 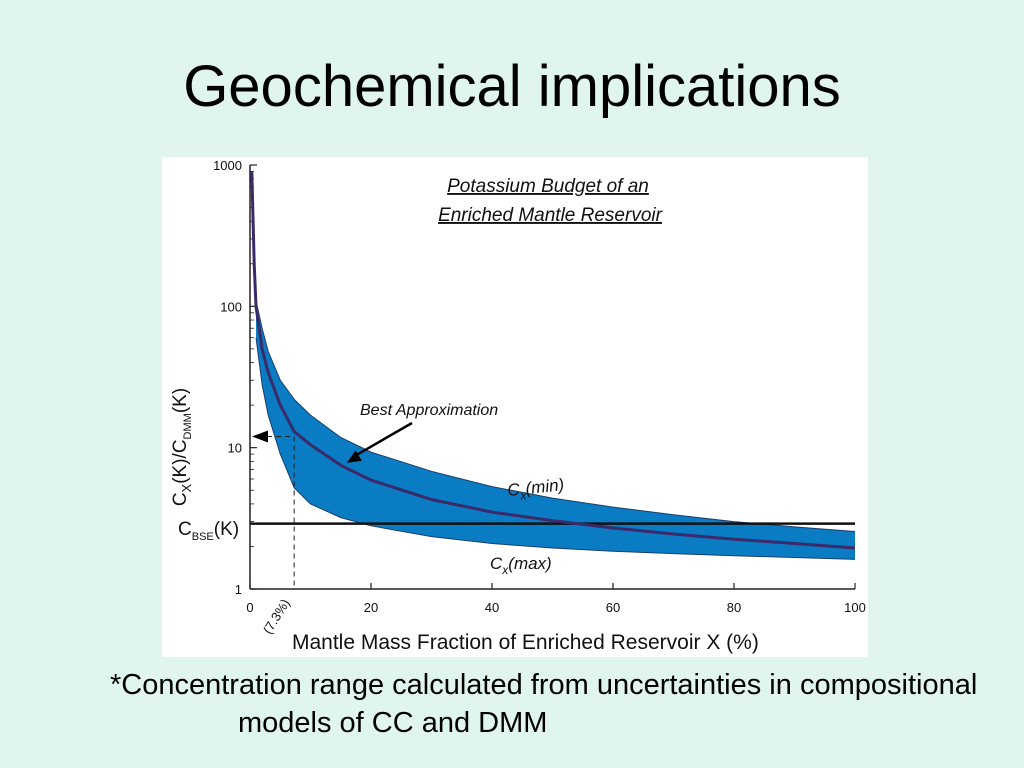 I want to click on cx-min-sub: x, so click(x=523, y=495).